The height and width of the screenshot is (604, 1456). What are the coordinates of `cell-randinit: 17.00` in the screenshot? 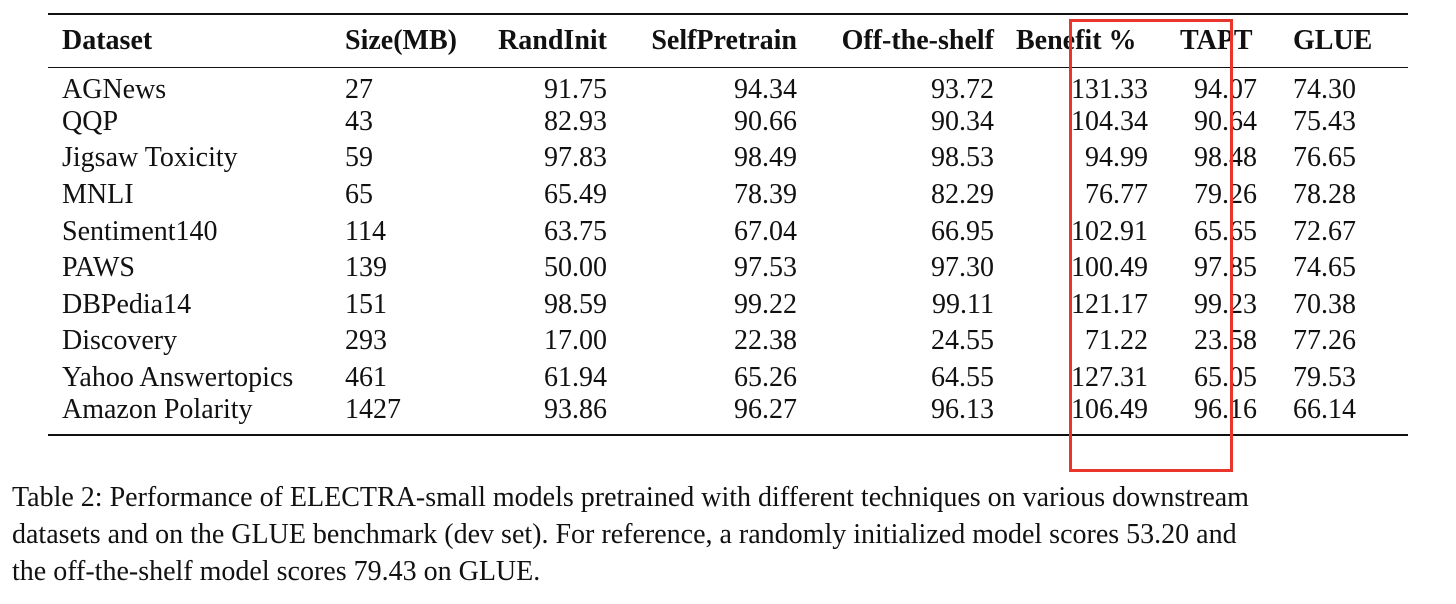 It's located at (575, 341).